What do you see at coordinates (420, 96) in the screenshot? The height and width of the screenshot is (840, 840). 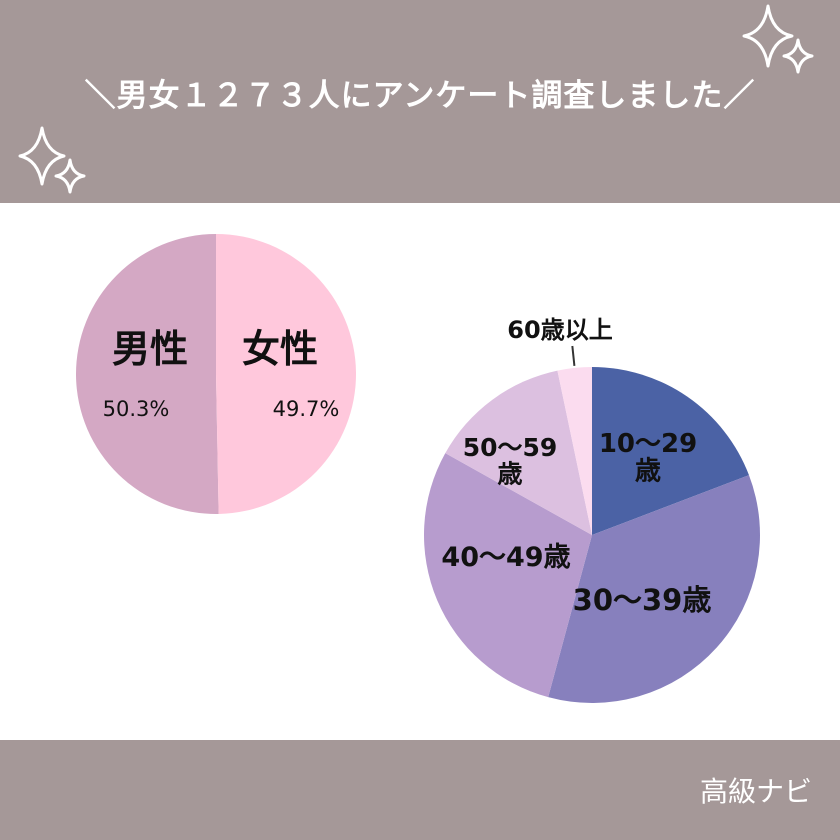 I see `page-title: ＼男女１２７３人にアンケート調査しました／` at bounding box center [420, 96].